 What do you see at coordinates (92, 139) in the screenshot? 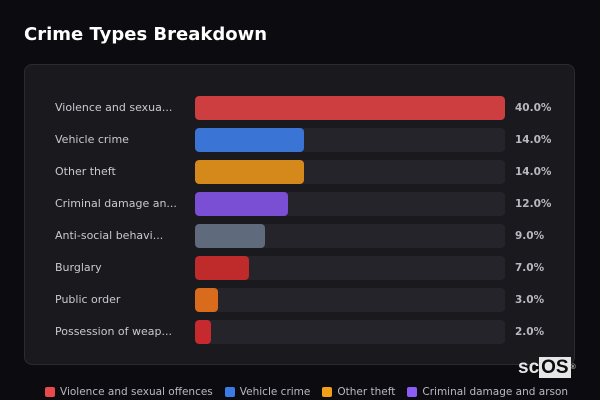
I see `bar-label: Vehicle crime` at bounding box center [92, 139].